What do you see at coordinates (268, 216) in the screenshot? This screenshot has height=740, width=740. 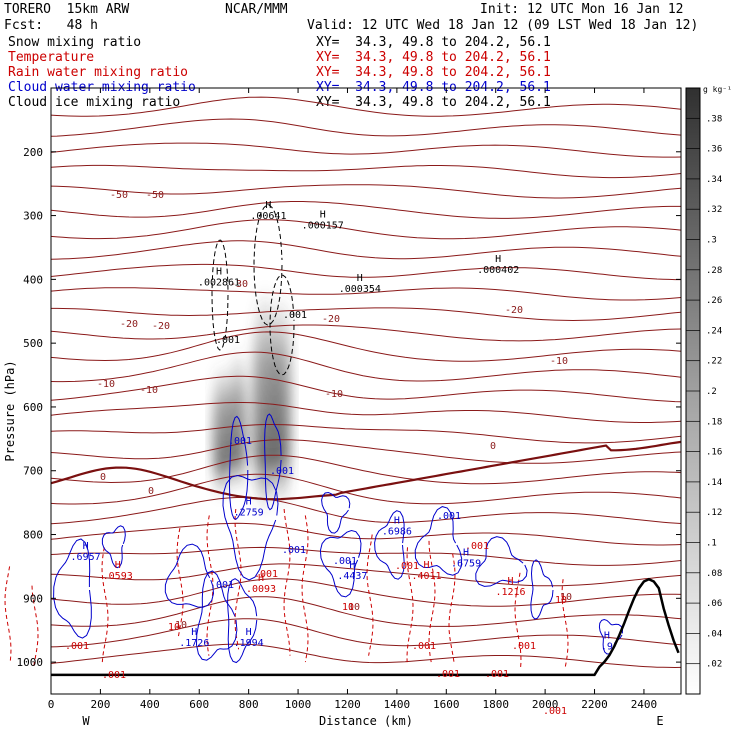 I see `maximum-value: .00641` at bounding box center [268, 216].